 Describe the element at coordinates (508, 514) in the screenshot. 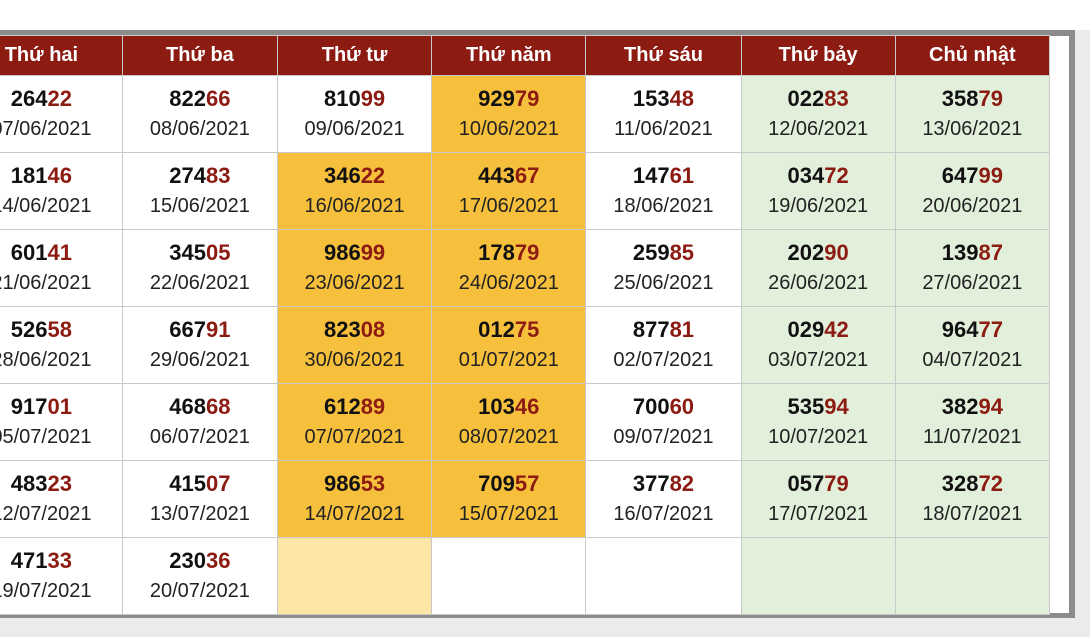

I see `result-date: 15/07/2021` at that location.